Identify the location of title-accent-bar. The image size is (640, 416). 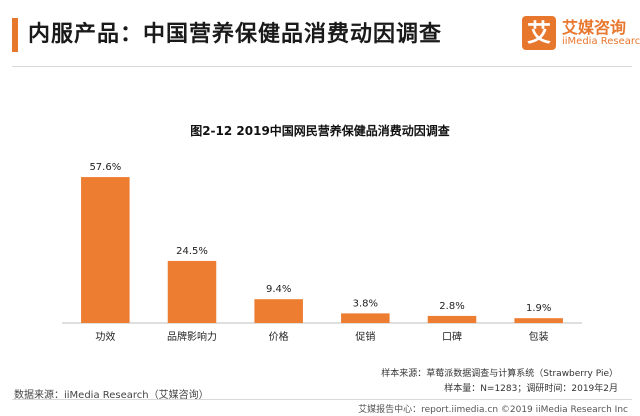
(15, 35).